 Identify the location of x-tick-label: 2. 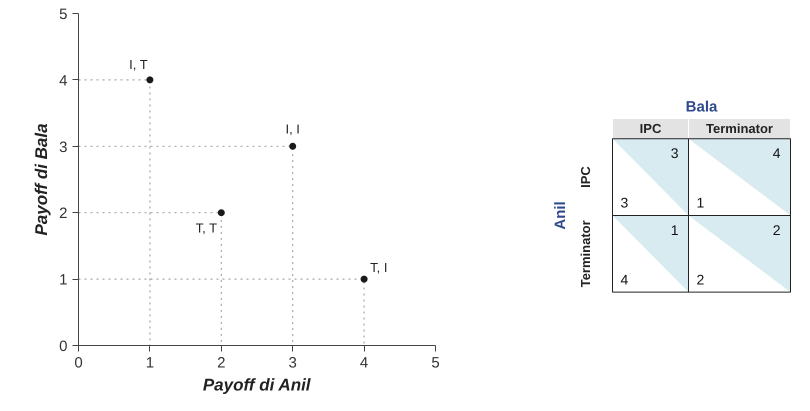
(221, 363).